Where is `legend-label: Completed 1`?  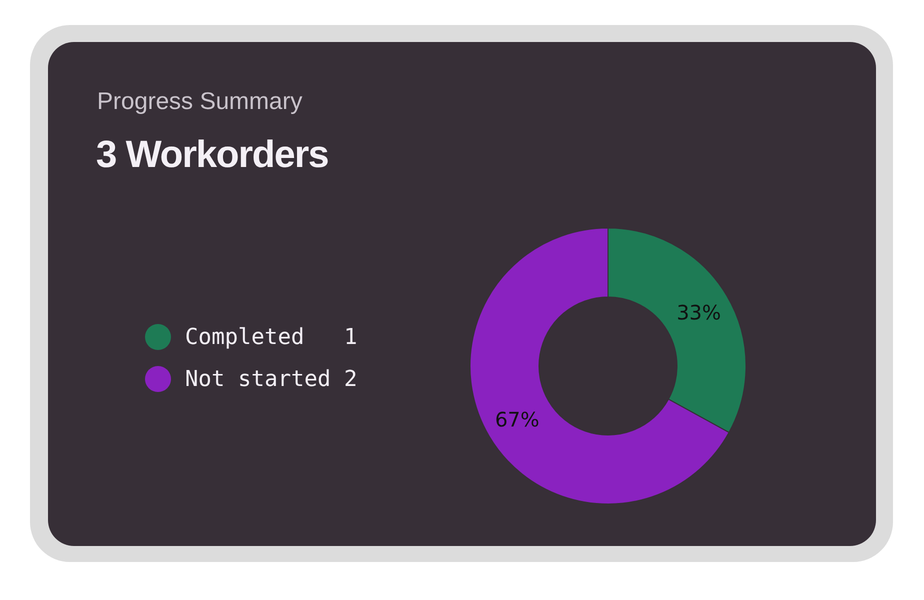
legend-label: Completed 1 is located at coordinates (271, 337).